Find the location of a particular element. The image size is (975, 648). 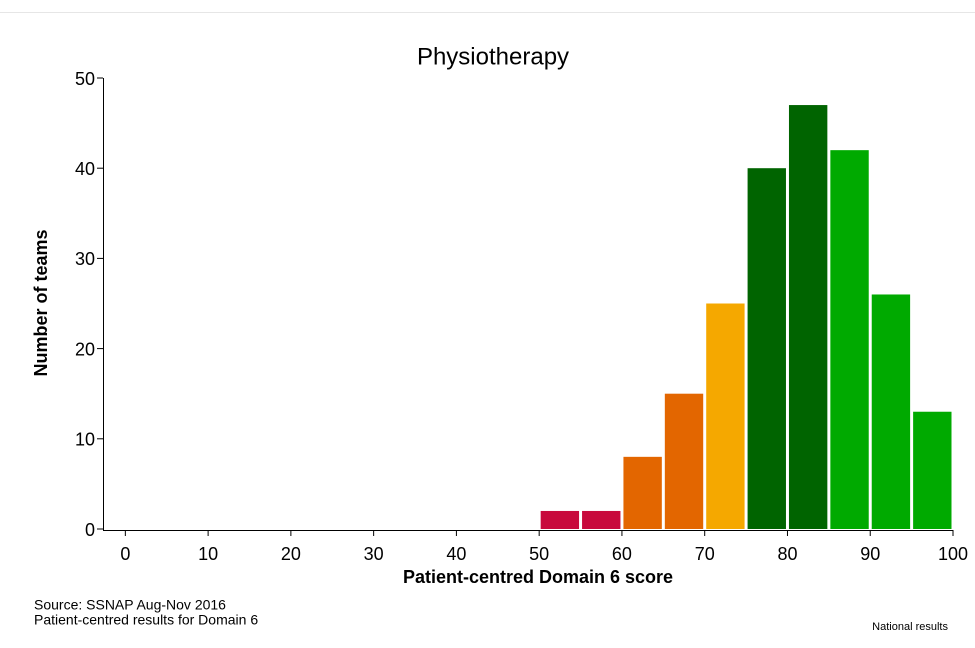

y-tick-label: 30 is located at coordinates (85, 259).